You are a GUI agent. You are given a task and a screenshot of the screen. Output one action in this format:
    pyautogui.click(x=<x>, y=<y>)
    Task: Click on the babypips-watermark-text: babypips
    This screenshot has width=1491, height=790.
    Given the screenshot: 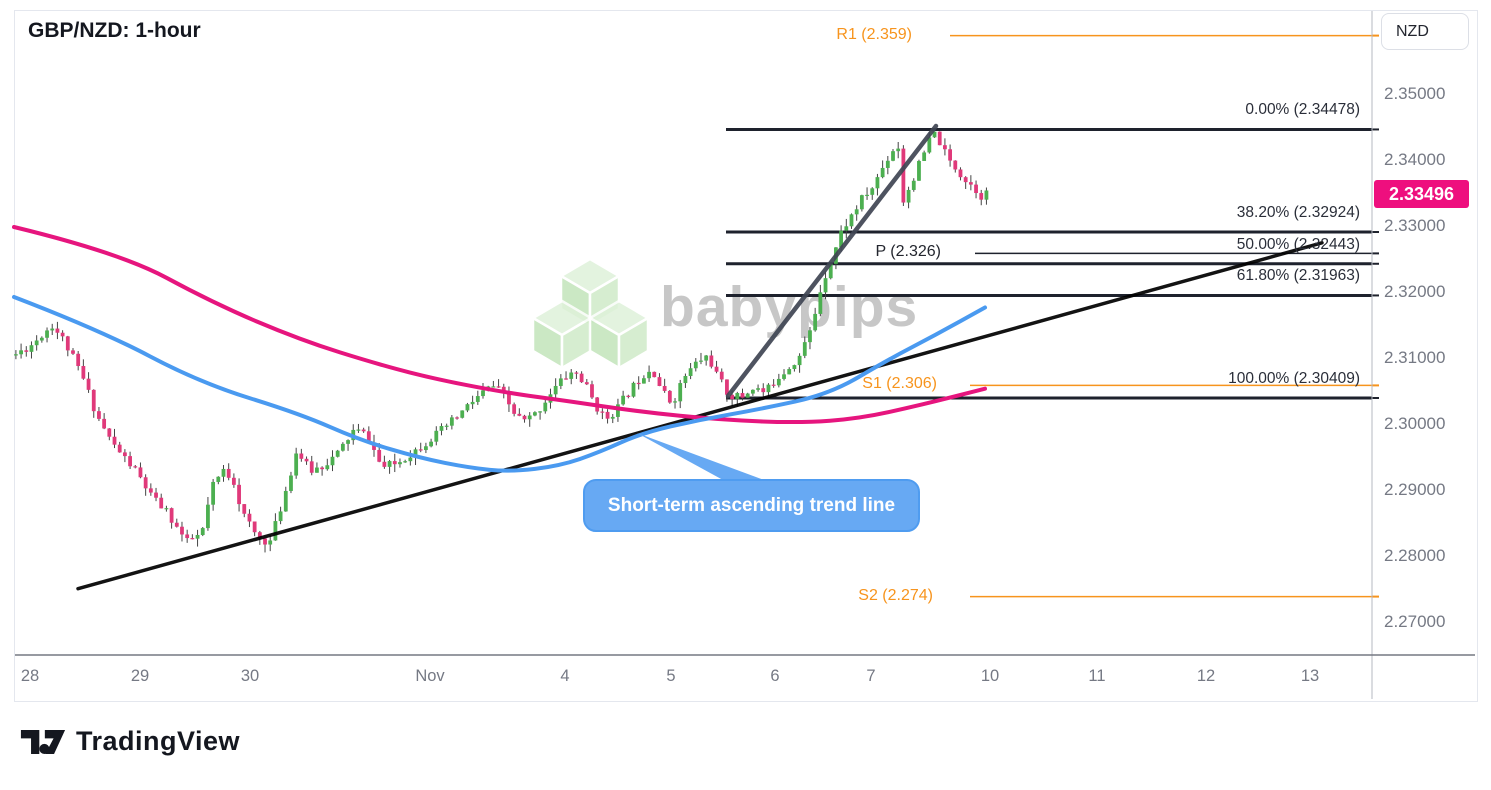 What is the action you would take?
    pyautogui.click(x=789, y=307)
    